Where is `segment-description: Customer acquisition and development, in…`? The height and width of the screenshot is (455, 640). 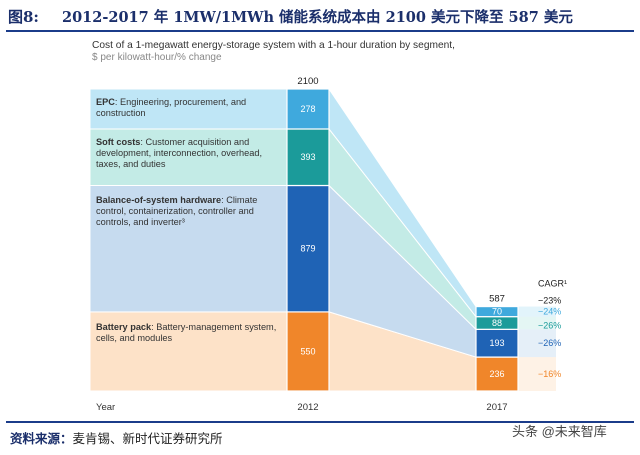
segment-description: Customer acquisition and development, in… is located at coordinates (179, 153).